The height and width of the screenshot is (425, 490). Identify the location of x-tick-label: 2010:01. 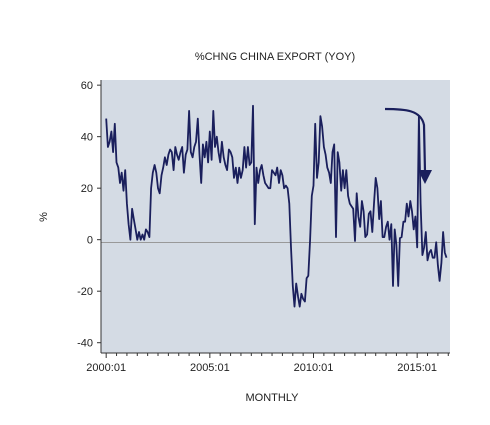
(314, 368).